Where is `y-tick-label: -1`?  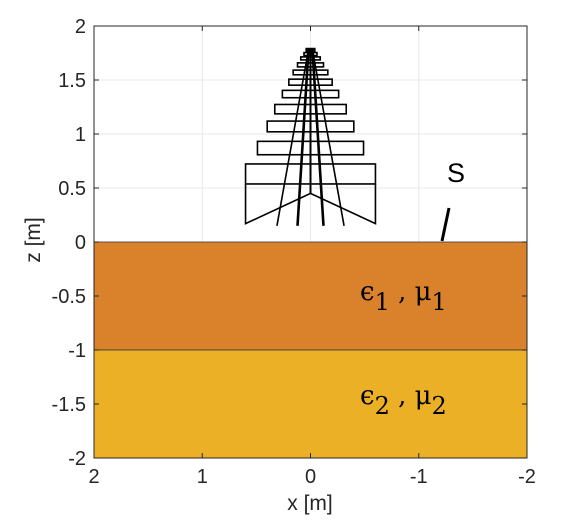
y-tick-label: -1 is located at coordinates (77, 351).